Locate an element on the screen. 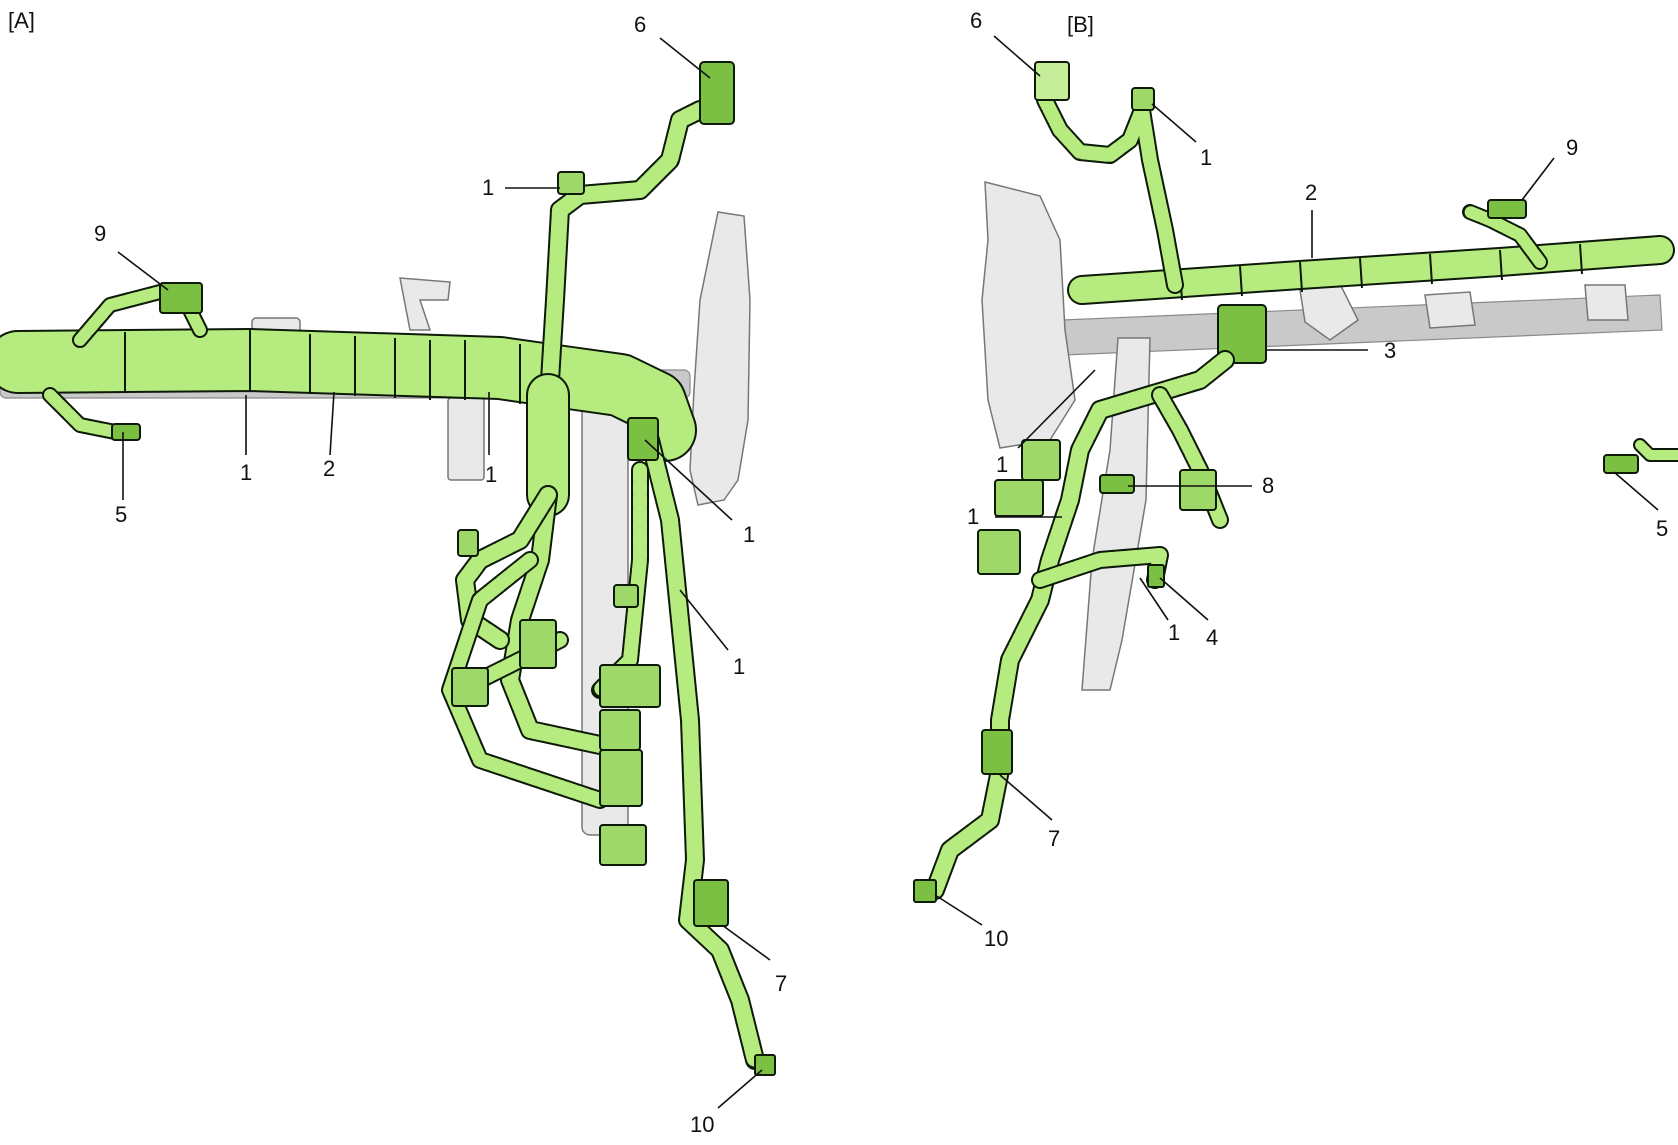 This screenshot has width=1678, height=1145. callout-b-1-lower: 1 is located at coordinates (1174, 632).